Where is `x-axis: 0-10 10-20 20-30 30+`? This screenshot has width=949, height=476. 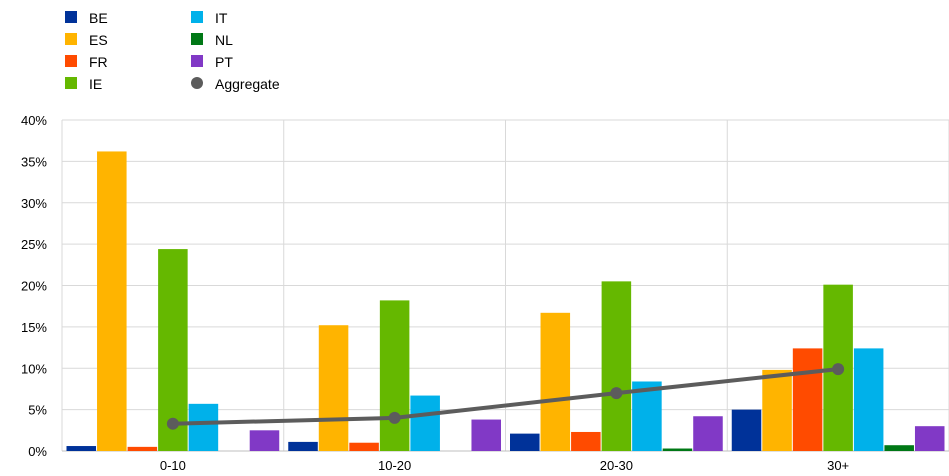
x-axis: 0-10 10-20 20-30 30+ is located at coordinates (504, 465).